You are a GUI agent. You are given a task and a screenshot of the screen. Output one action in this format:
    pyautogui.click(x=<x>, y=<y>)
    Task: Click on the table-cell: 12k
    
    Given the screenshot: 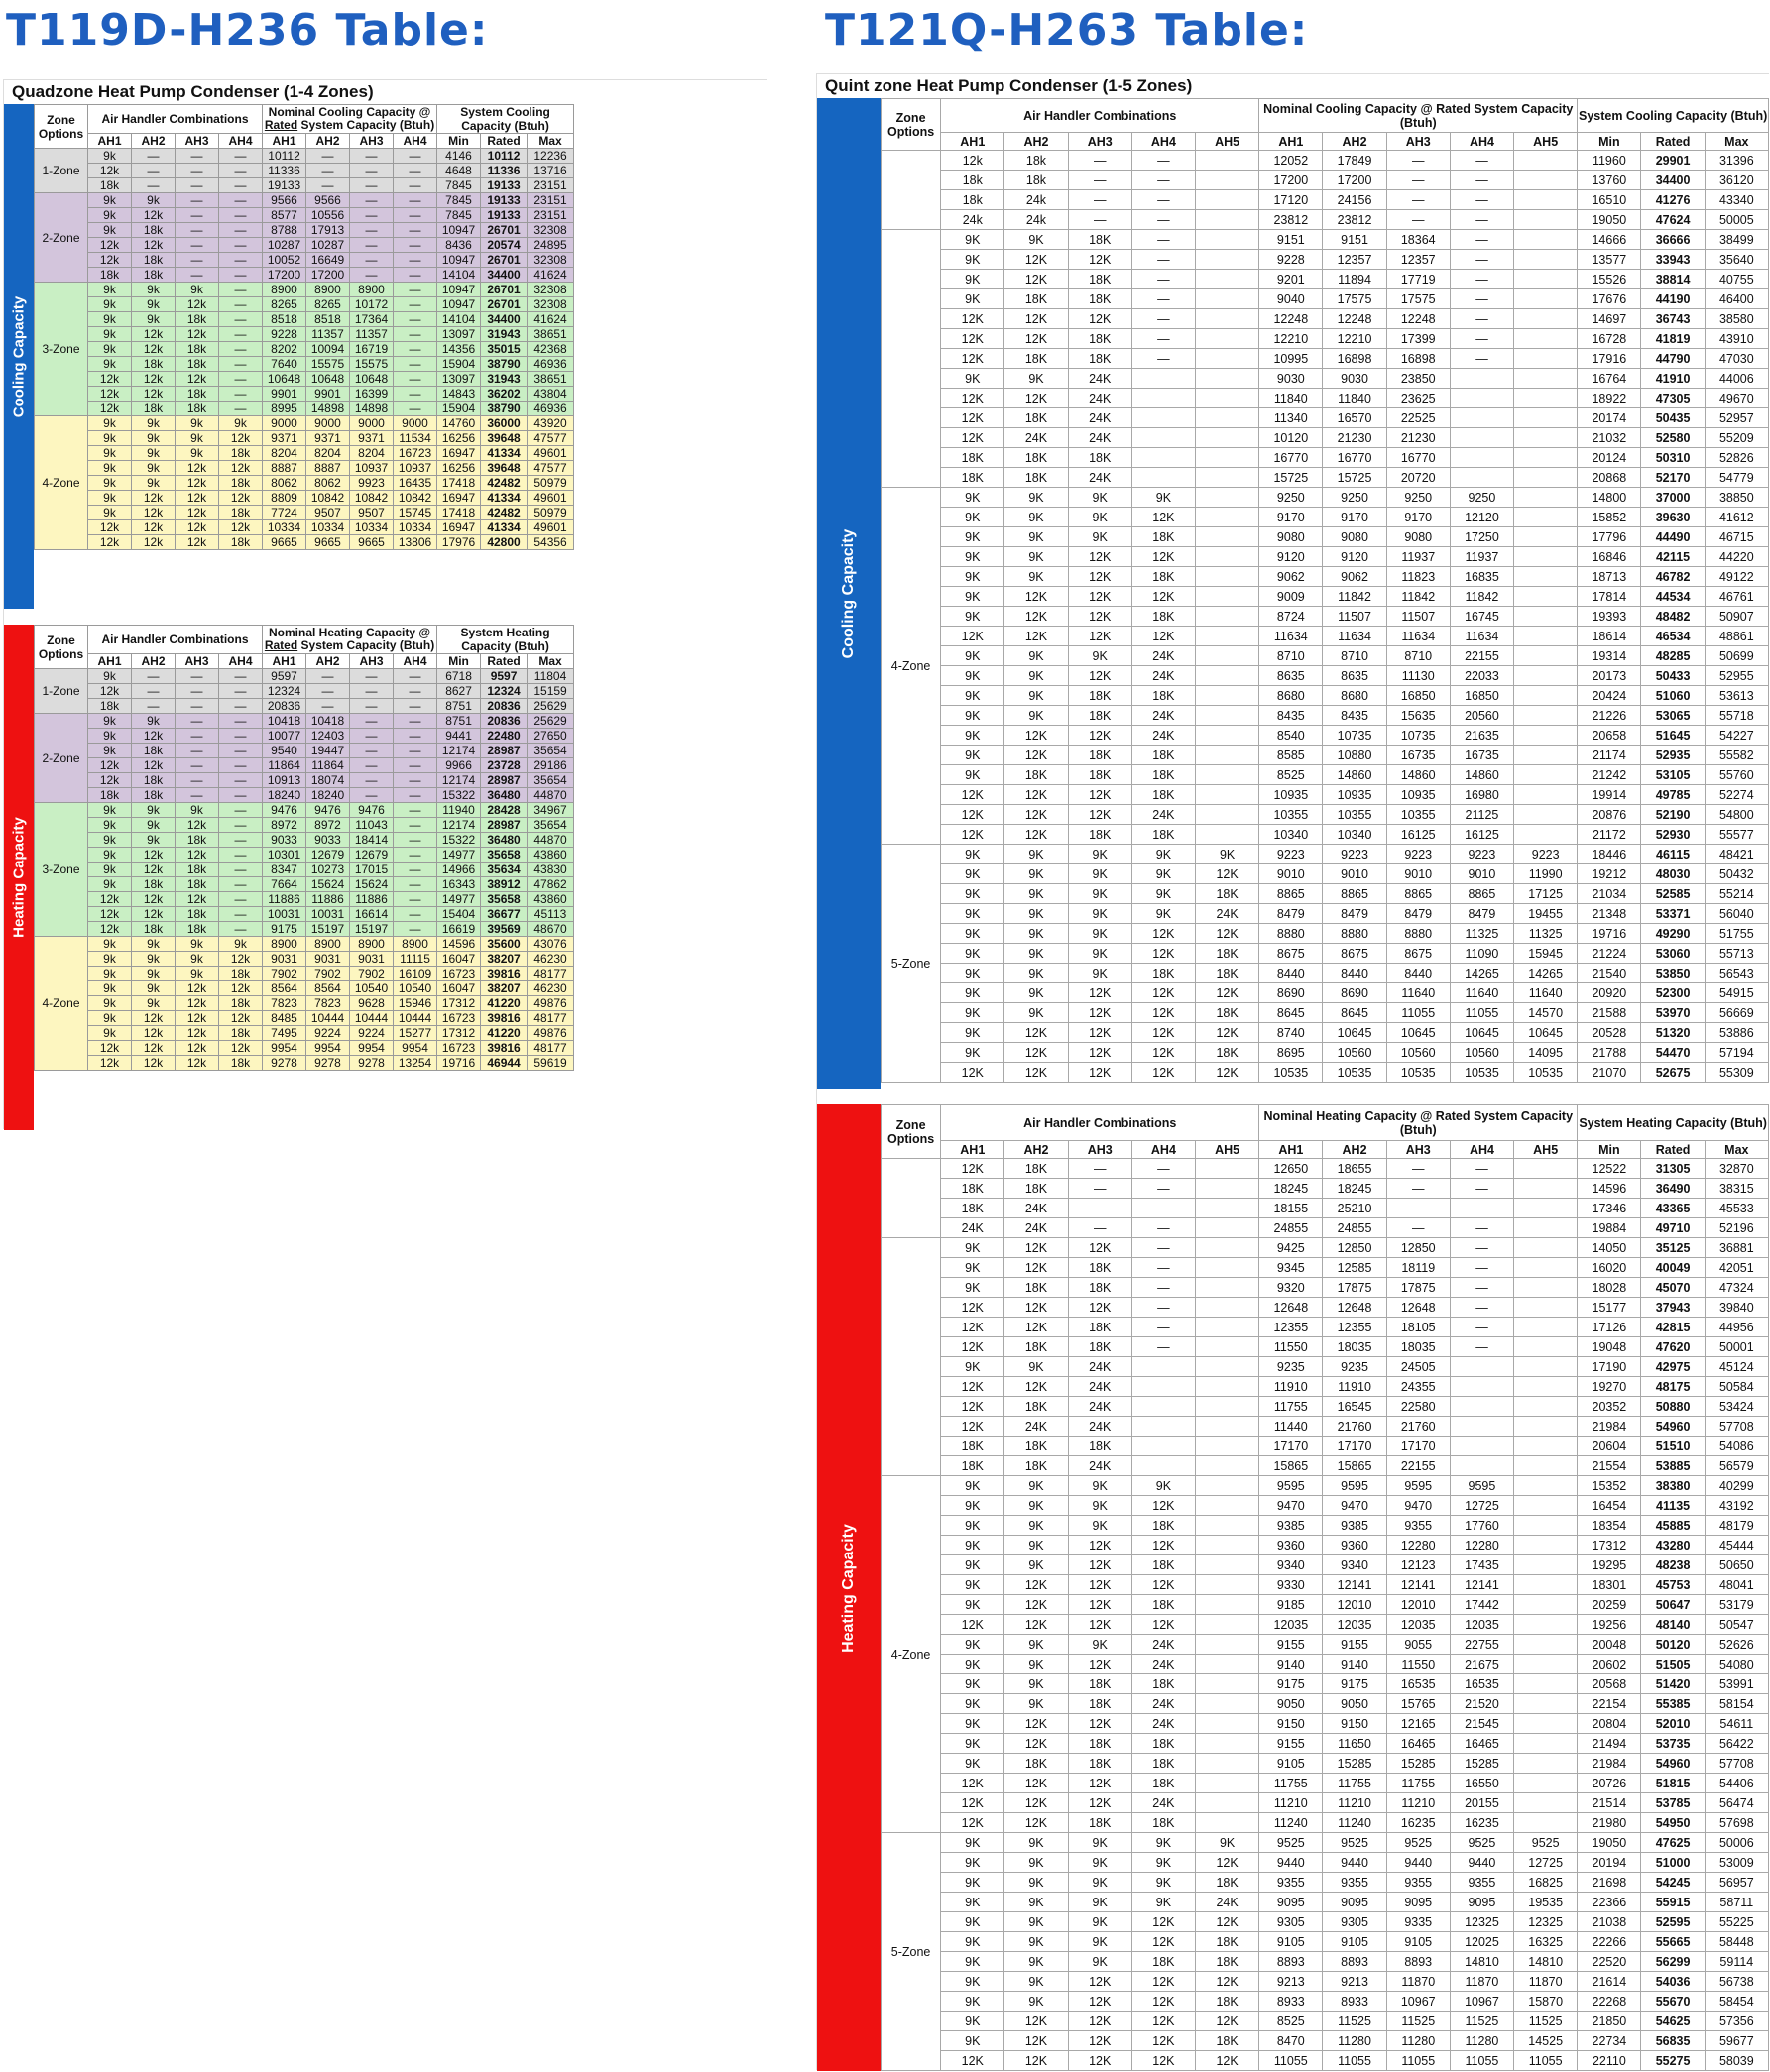 What is the action you would take?
    pyautogui.click(x=241, y=468)
    